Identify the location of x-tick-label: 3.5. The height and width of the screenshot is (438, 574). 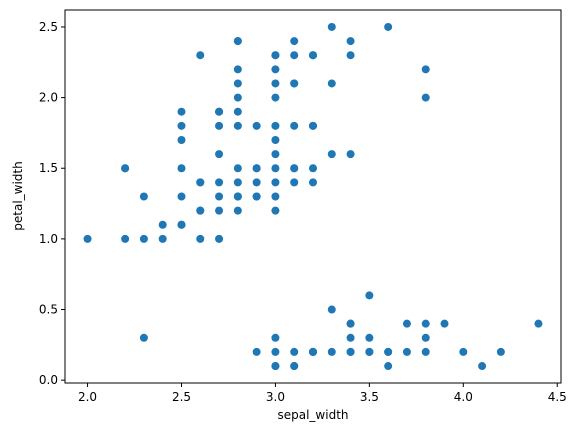
(369, 397).